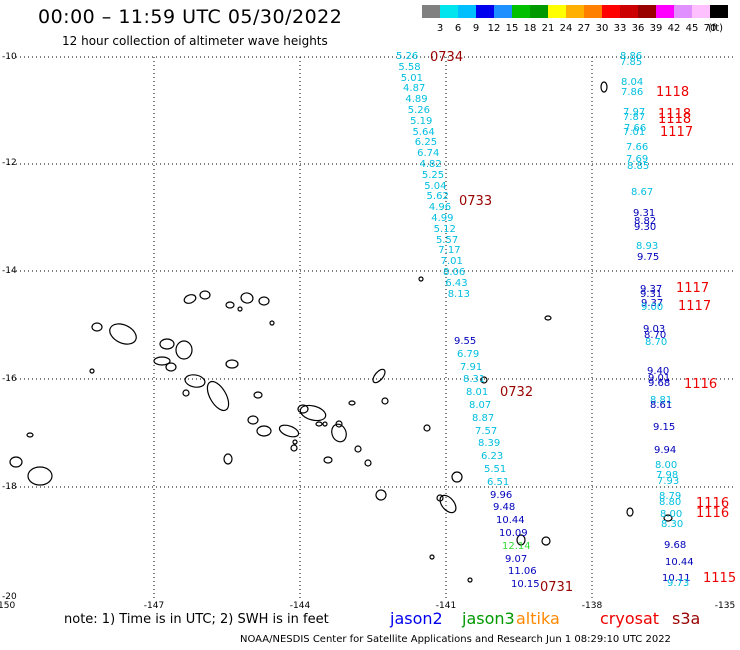 The image size is (740, 650). I want to click on time-marker: 0732, so click(517, 392).